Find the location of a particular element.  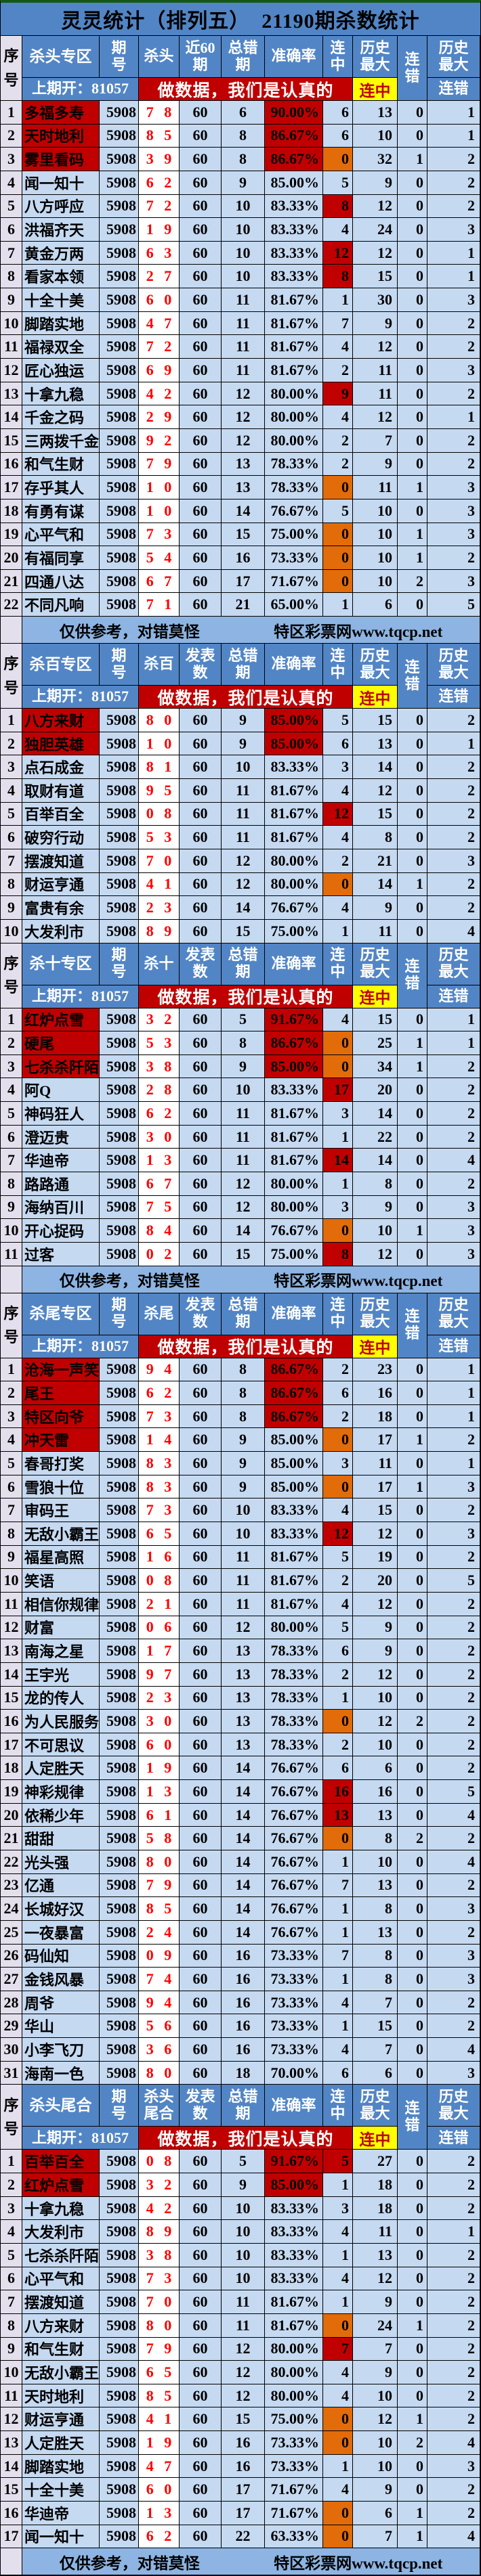

cell-kill-numbers: 7 1 is located at coordinates (159, 605).